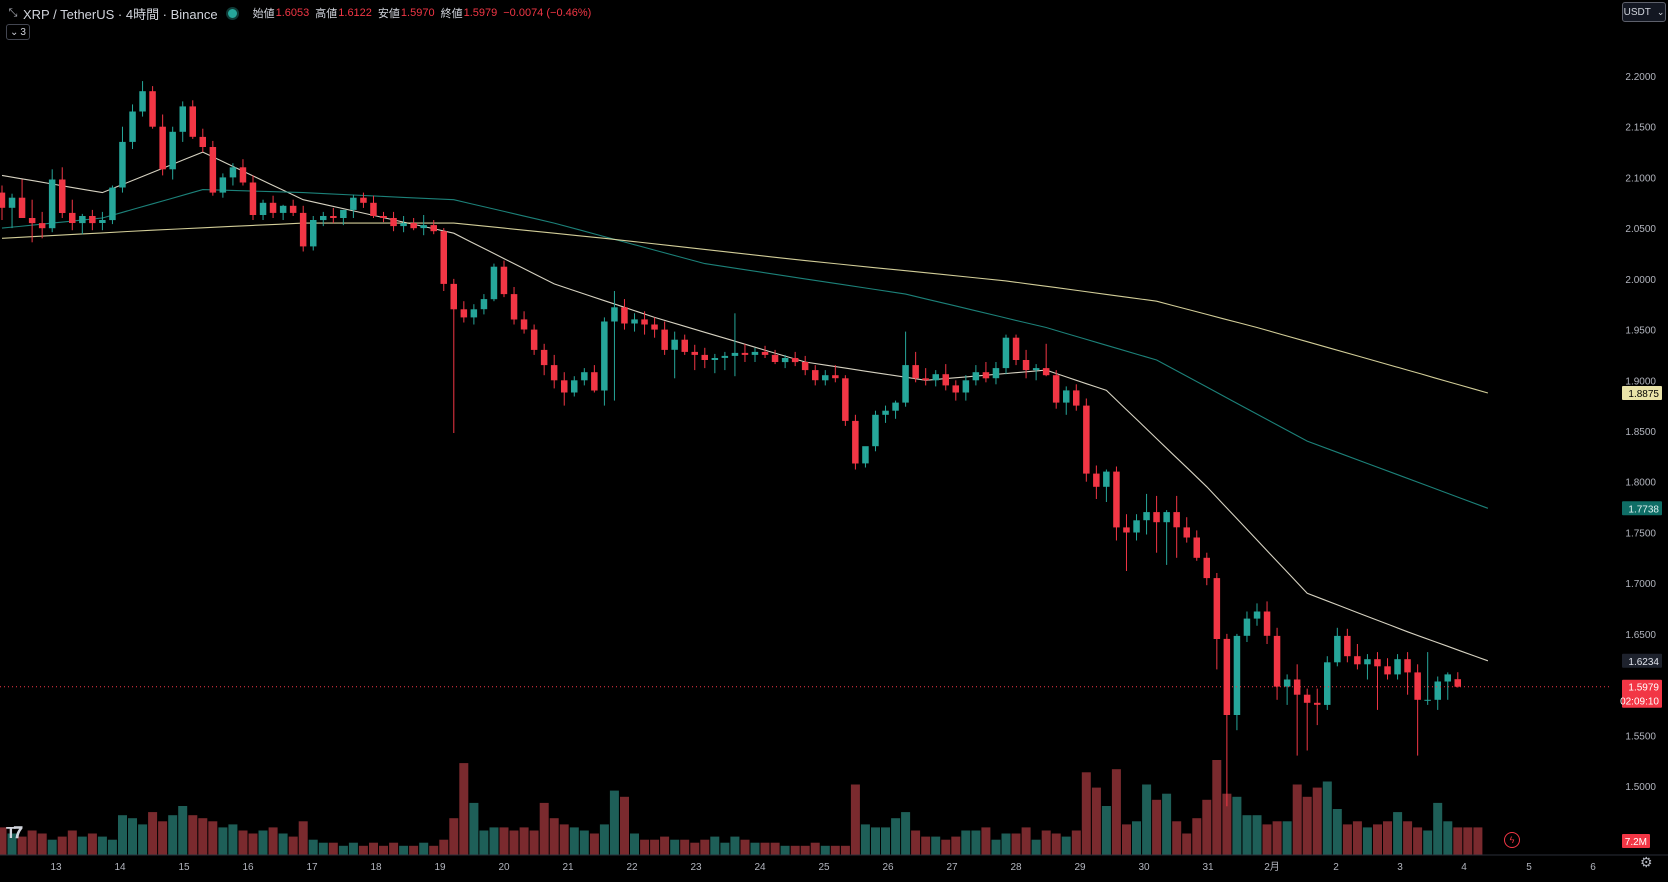 This screenshot has height=882, width=1668. I want to click on y-tick-label: 1.9500, so click(1640, 331).